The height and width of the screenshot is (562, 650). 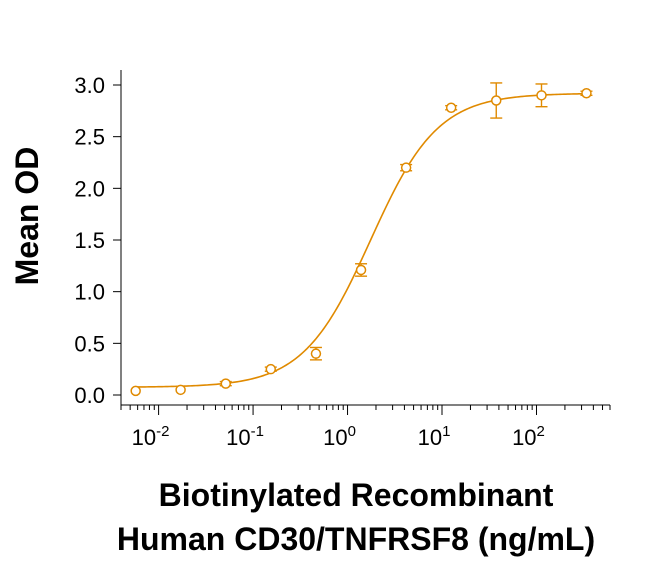 I want to click on x-axis-title-line-1: Biotinylated Recombinant, so click(x=356, y=495).